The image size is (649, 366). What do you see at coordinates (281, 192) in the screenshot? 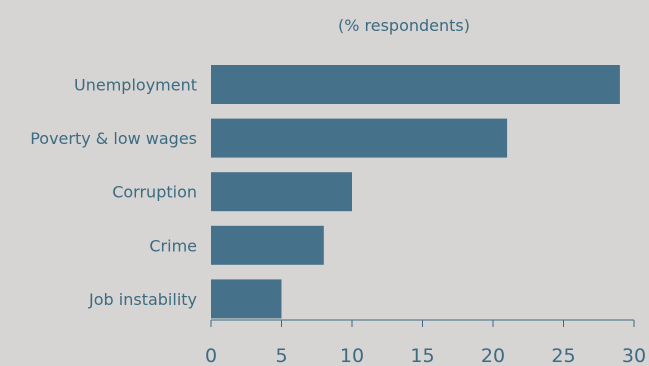
I see `bar-corruption` at bounding box center [281, 192].